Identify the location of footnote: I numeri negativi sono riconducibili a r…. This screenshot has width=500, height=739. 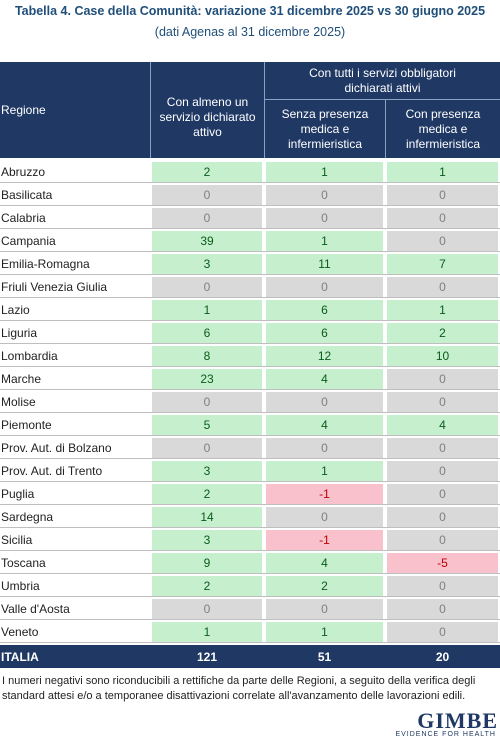
(239, 688).